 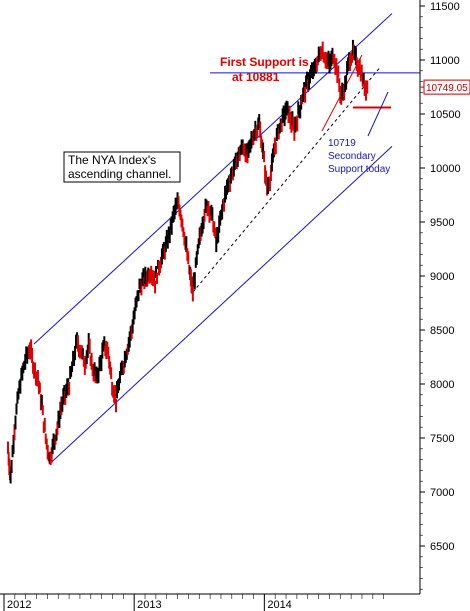 I want to click on x-tick-label: 2013, so click(x=149, y=605).